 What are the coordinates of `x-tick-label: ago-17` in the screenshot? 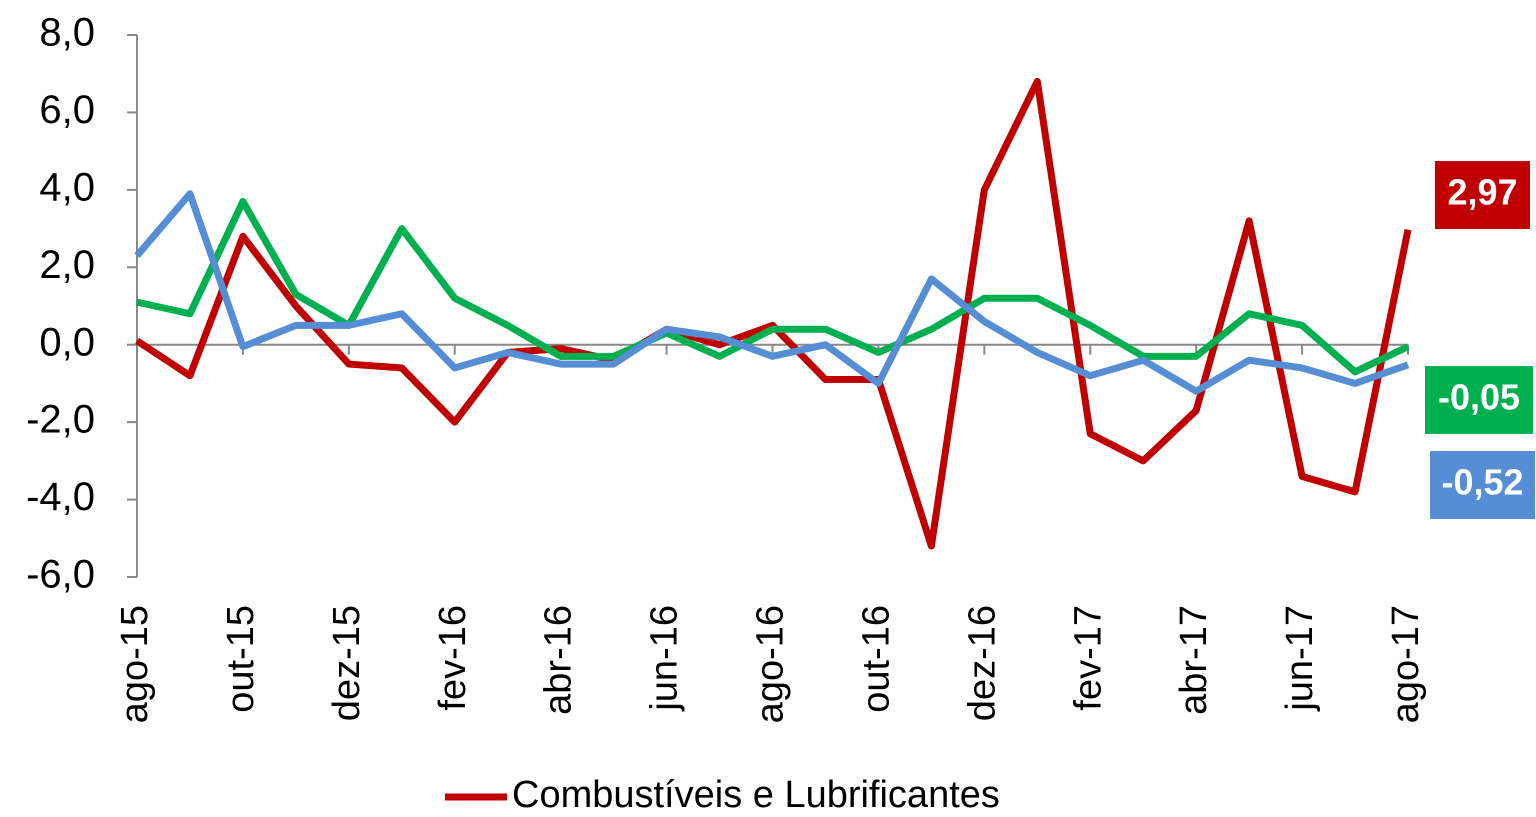 It's located at (1406, 664).